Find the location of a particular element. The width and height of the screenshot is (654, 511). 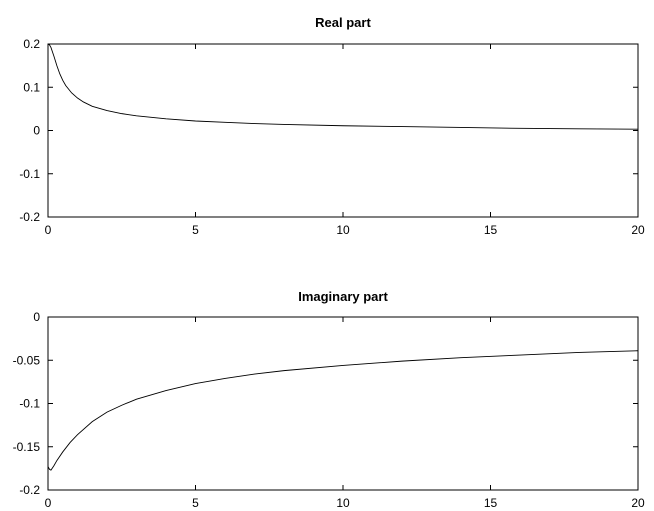

real-part-ytick-label: -0.2 is located at coordinates (29, 217).